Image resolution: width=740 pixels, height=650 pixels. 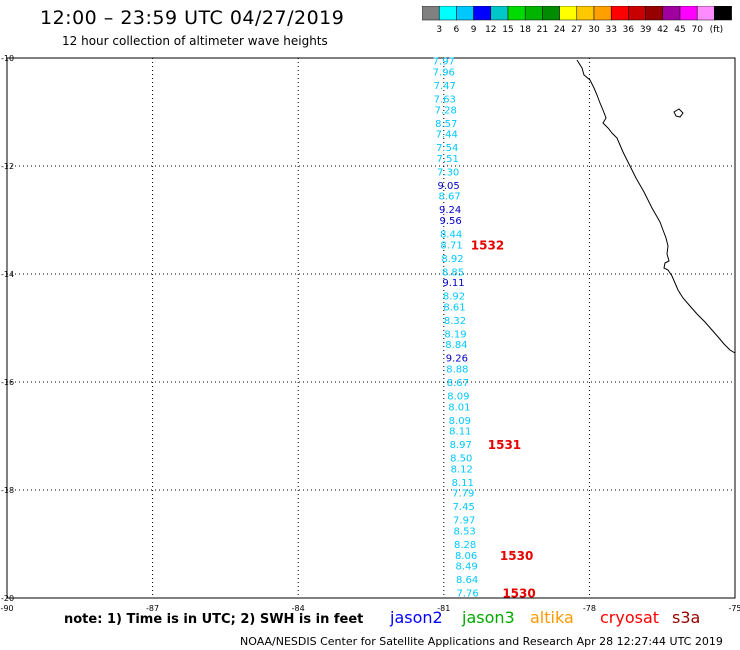 What do you see at coordinates (594, 30) in the screenshot?
I see `legend-tick-label: 30` at bounding box center [594, 30].